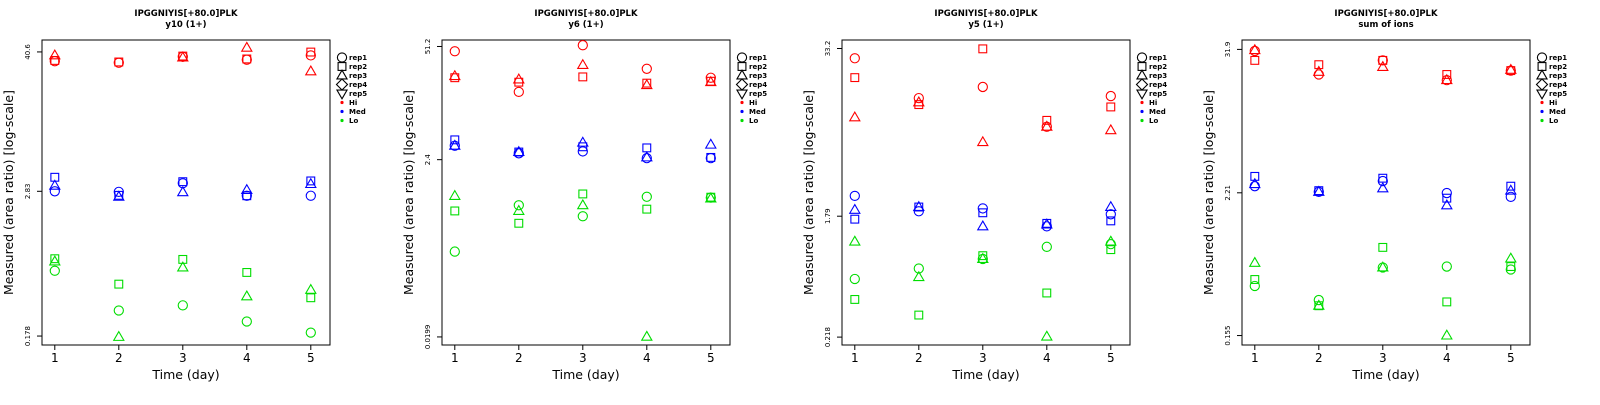 This screenshot has height=405, width=1600. What do you see at coordinates (1228, 336) in the screenshot?
I see `y-tick-label: 0.155` at bounding box center [1228, 336].